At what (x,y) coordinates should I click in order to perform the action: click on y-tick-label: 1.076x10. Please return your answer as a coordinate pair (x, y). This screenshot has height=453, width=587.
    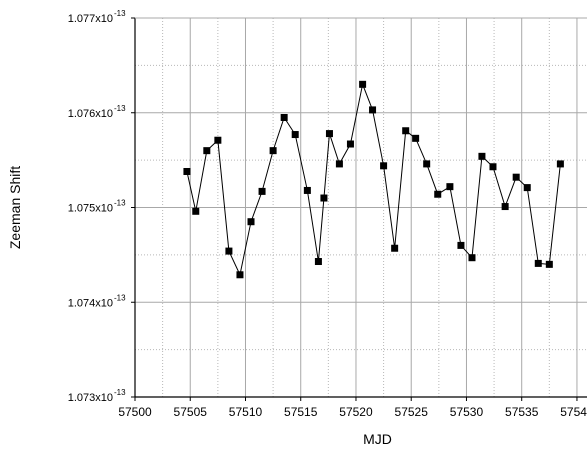
    Looking at the image, I should click on (90, 114).